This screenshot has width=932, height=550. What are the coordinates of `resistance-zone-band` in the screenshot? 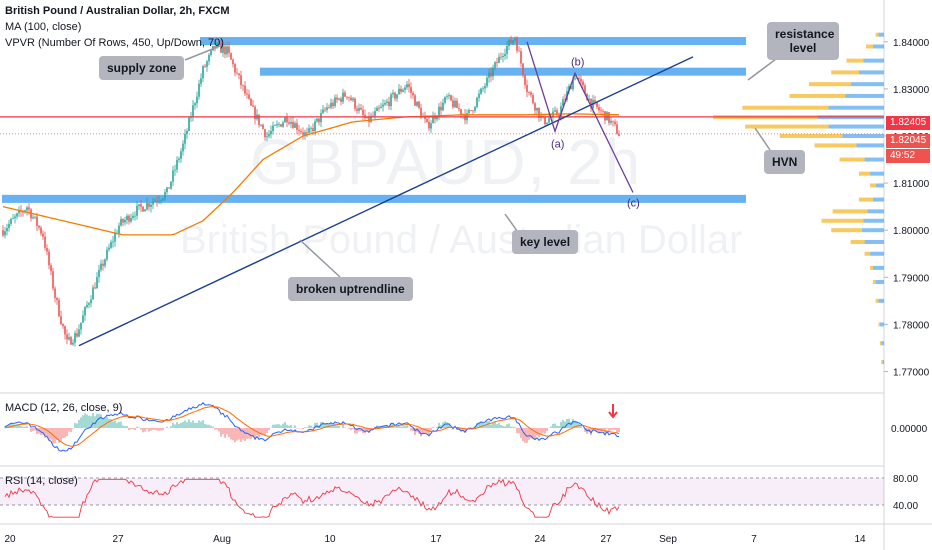 It's located at (503, 71).